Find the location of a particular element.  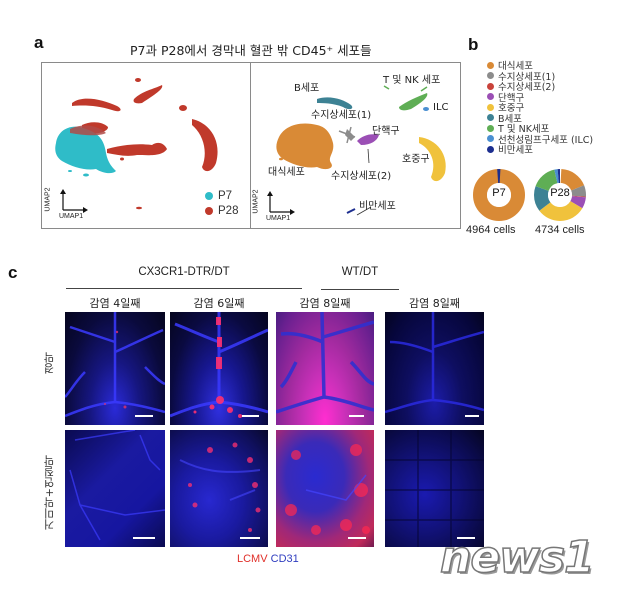

panel-a-title: P7과 P28에서 경막내 혈관 밖 CD45⁺ 세포들 is located at coordinates (251, 50).